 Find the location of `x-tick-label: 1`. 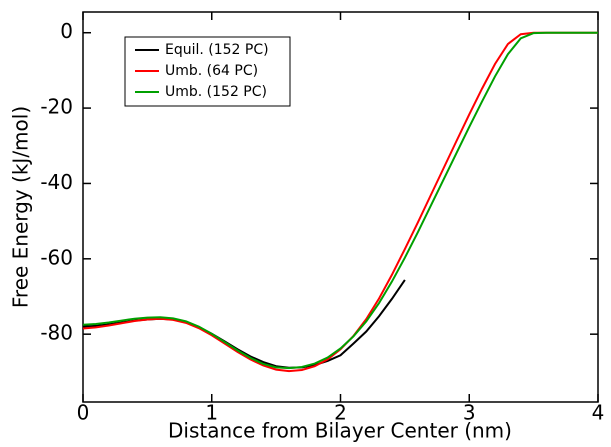

x-tick-label: 1 is located at coordinates (211, 413).